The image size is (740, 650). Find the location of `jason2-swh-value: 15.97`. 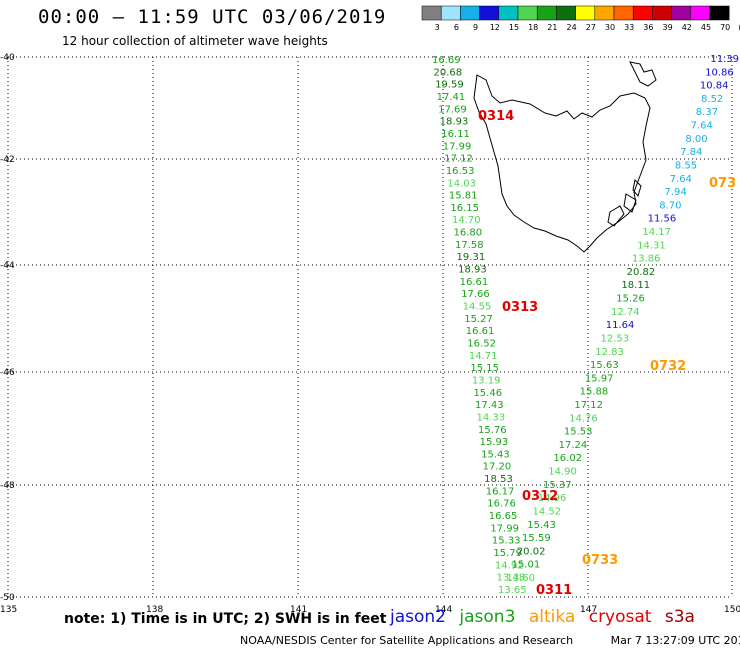

jason2-swh-value: 15.97 is located at coordinates (599, 378).